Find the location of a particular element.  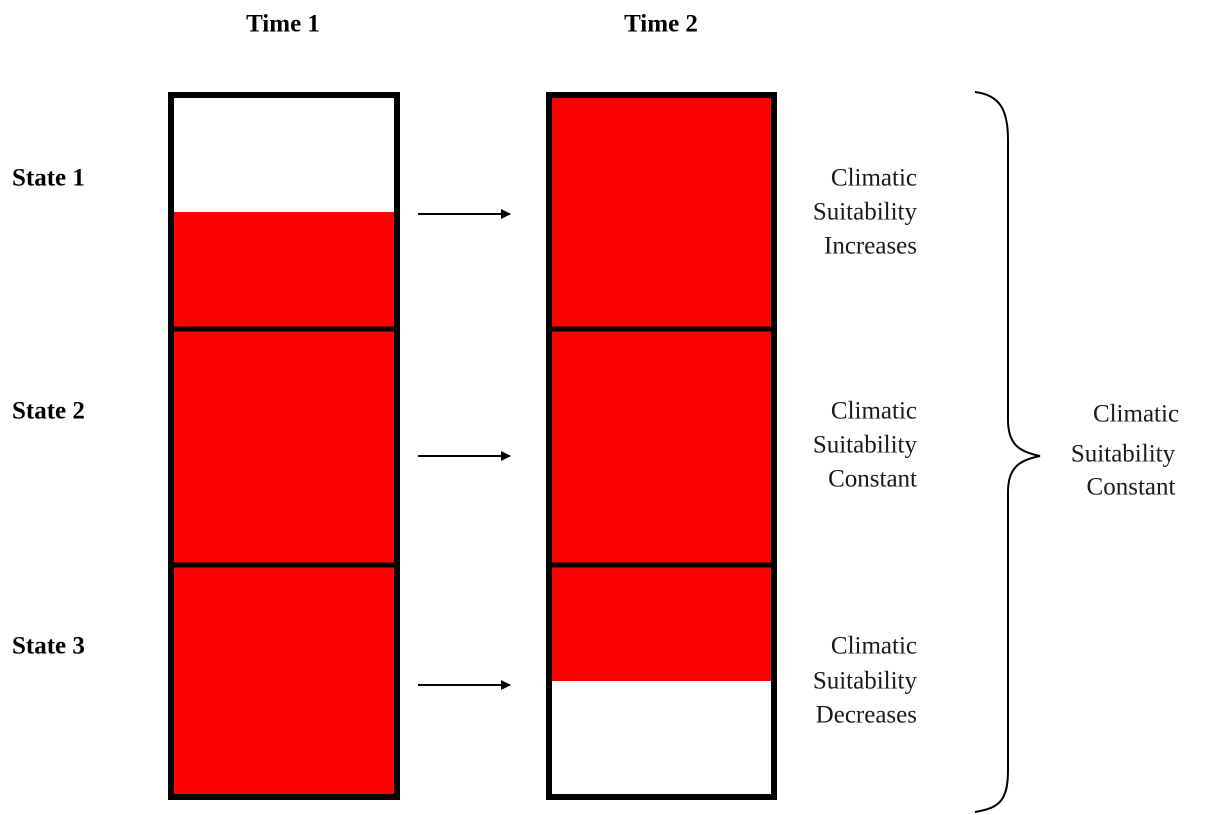

row-label: State 2 is located at coordinates (48, 411).